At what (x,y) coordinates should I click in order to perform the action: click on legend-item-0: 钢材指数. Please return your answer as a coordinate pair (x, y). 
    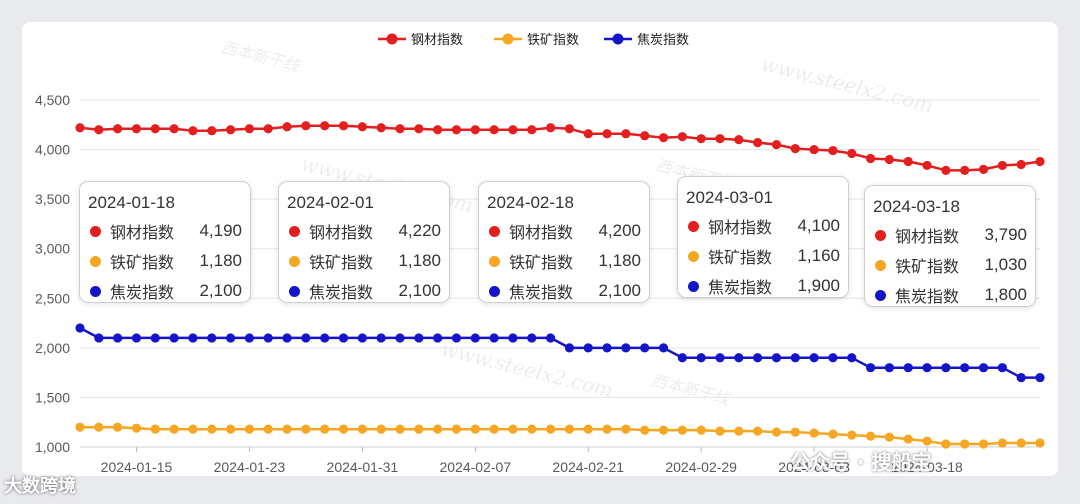
    Looking at the image, I should click on (420, 40).